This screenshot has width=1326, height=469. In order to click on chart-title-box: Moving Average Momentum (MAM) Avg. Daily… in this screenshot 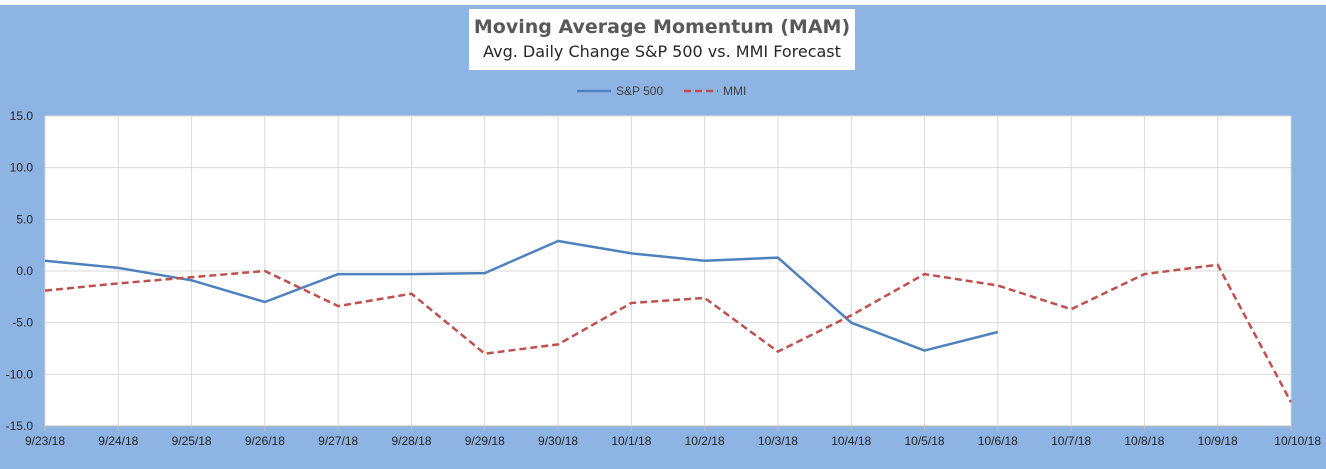, I will do `click(662, 39)`.